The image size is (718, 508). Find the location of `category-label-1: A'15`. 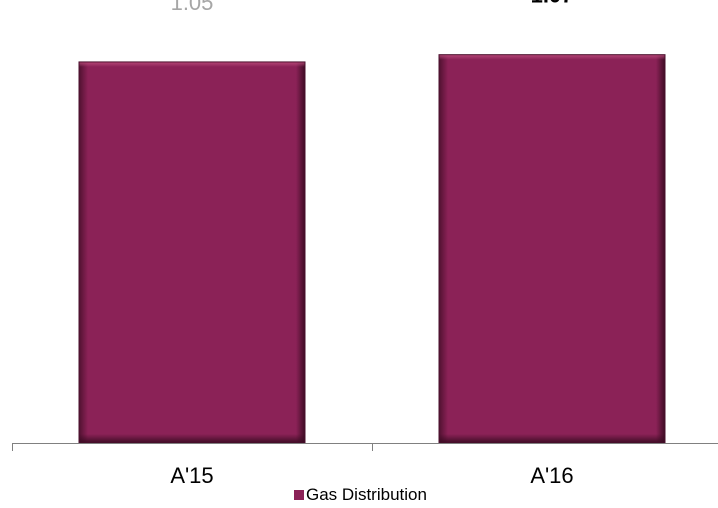

category-label-1: A'15 is located at coordinates (191, 475).